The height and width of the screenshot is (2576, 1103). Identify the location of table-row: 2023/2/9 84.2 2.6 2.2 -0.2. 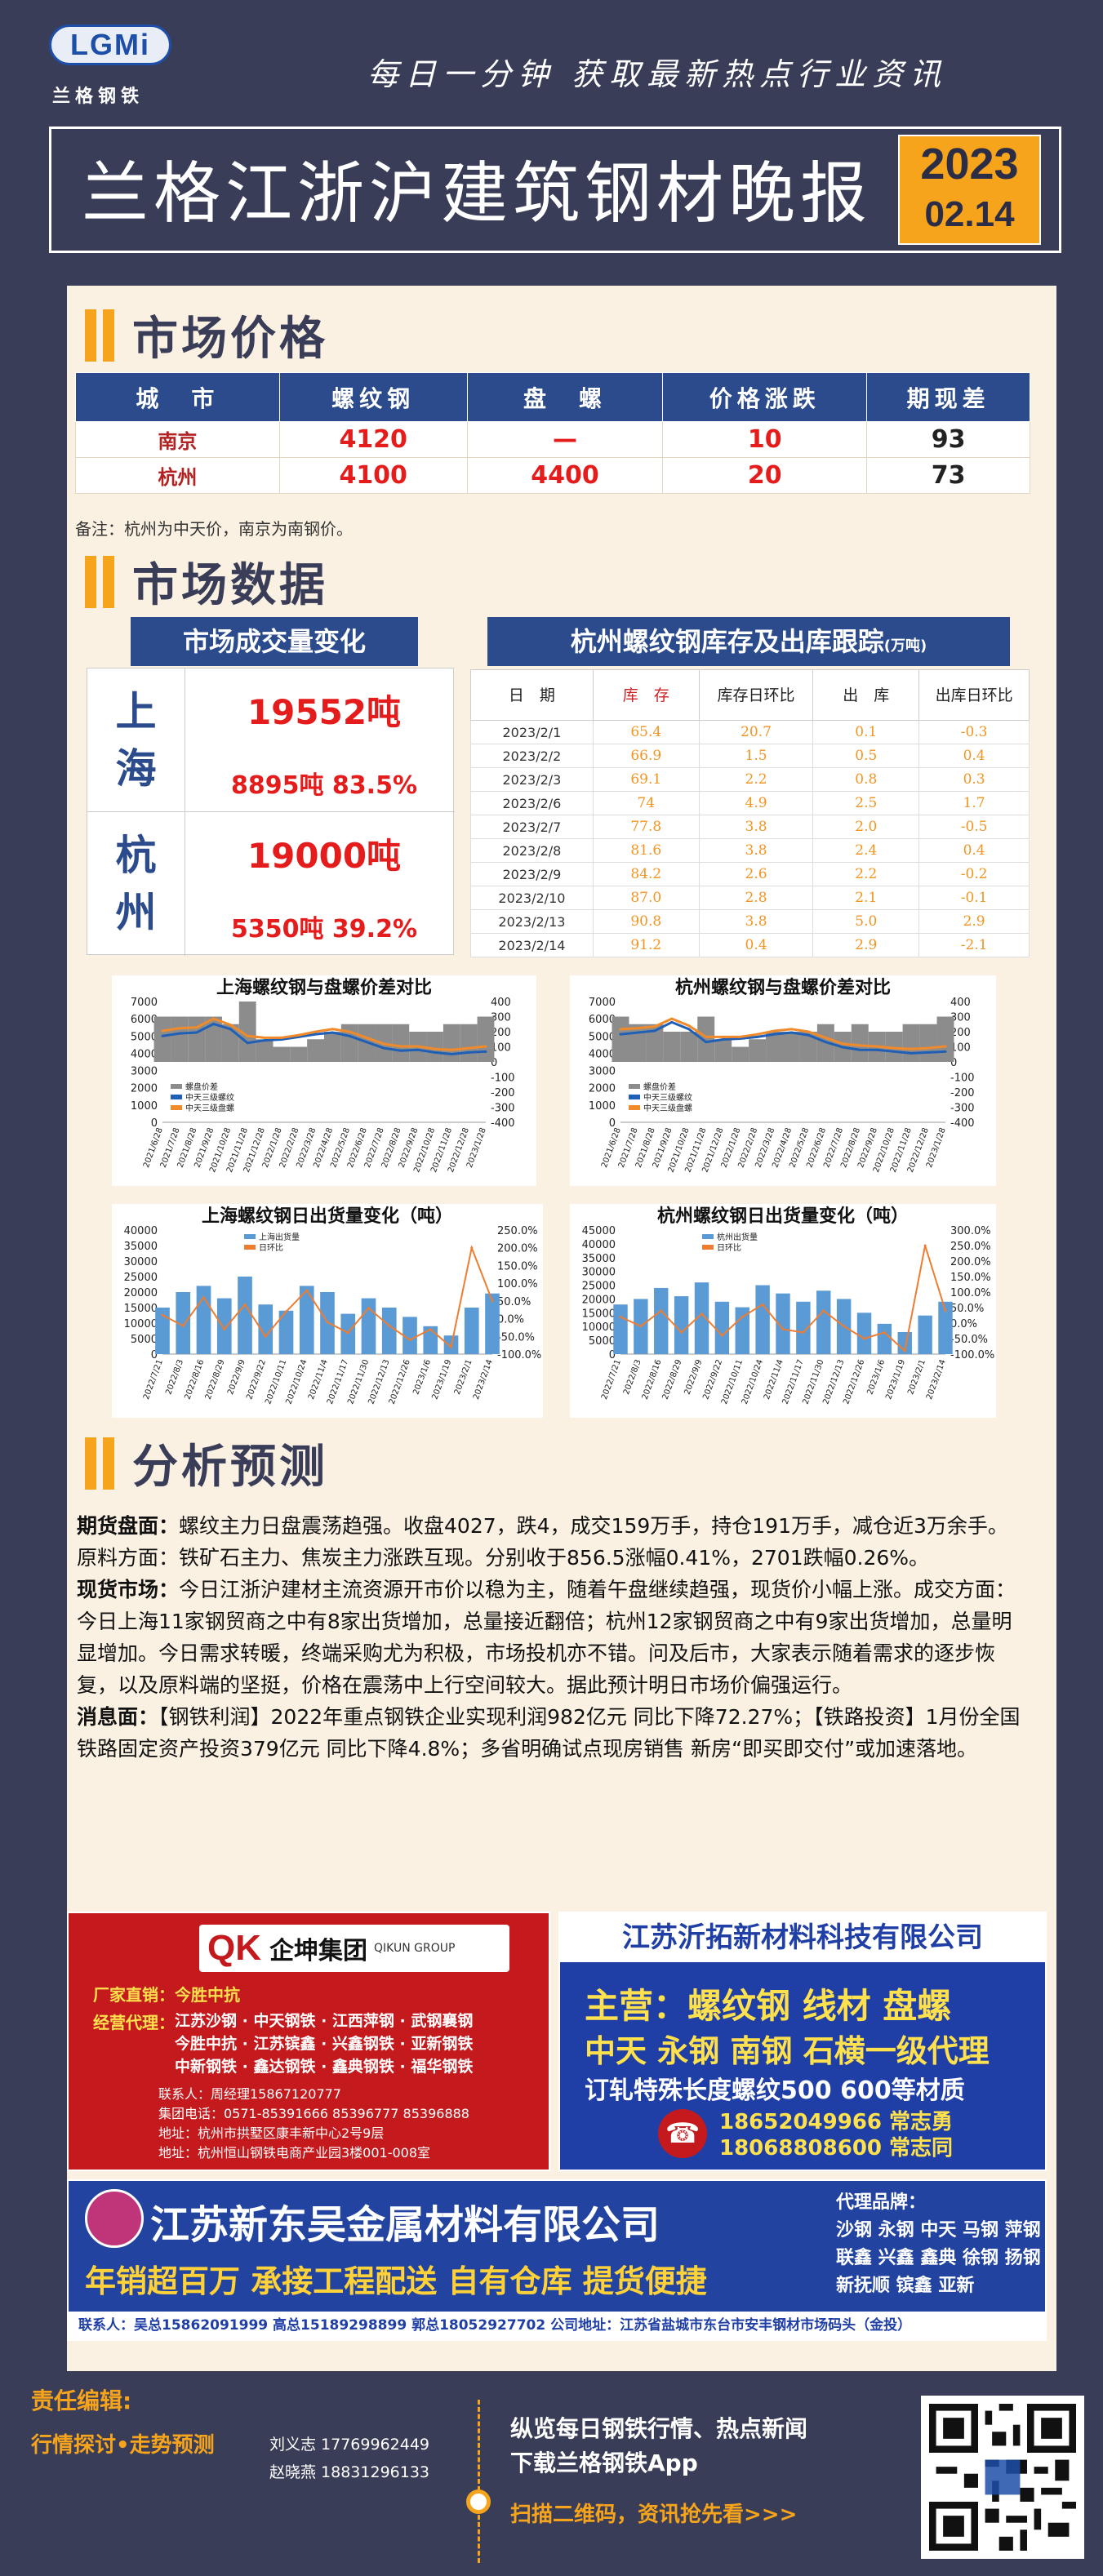
(750, 874).